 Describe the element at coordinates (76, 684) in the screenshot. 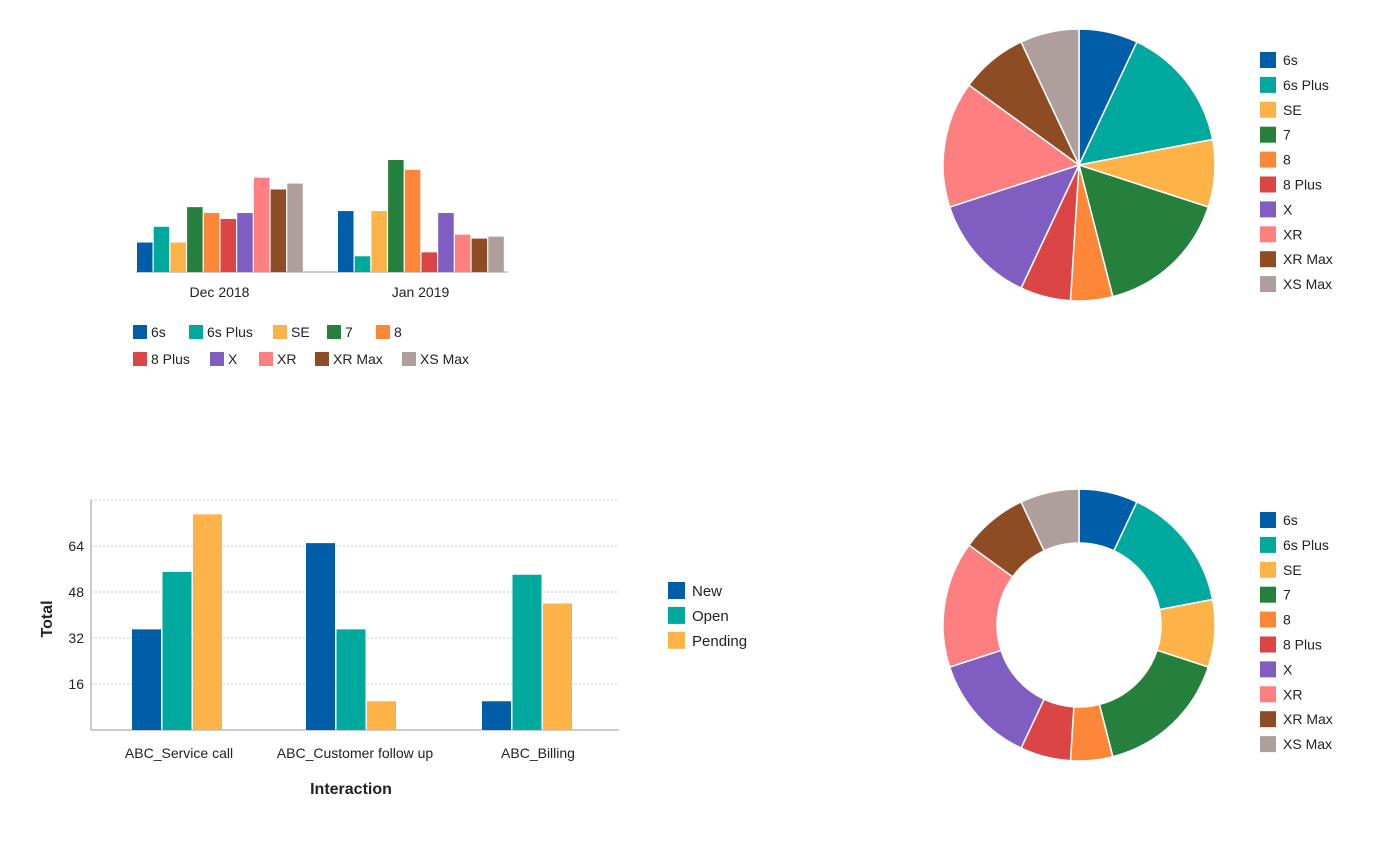

I see `y-tick-label: 16` at that location.